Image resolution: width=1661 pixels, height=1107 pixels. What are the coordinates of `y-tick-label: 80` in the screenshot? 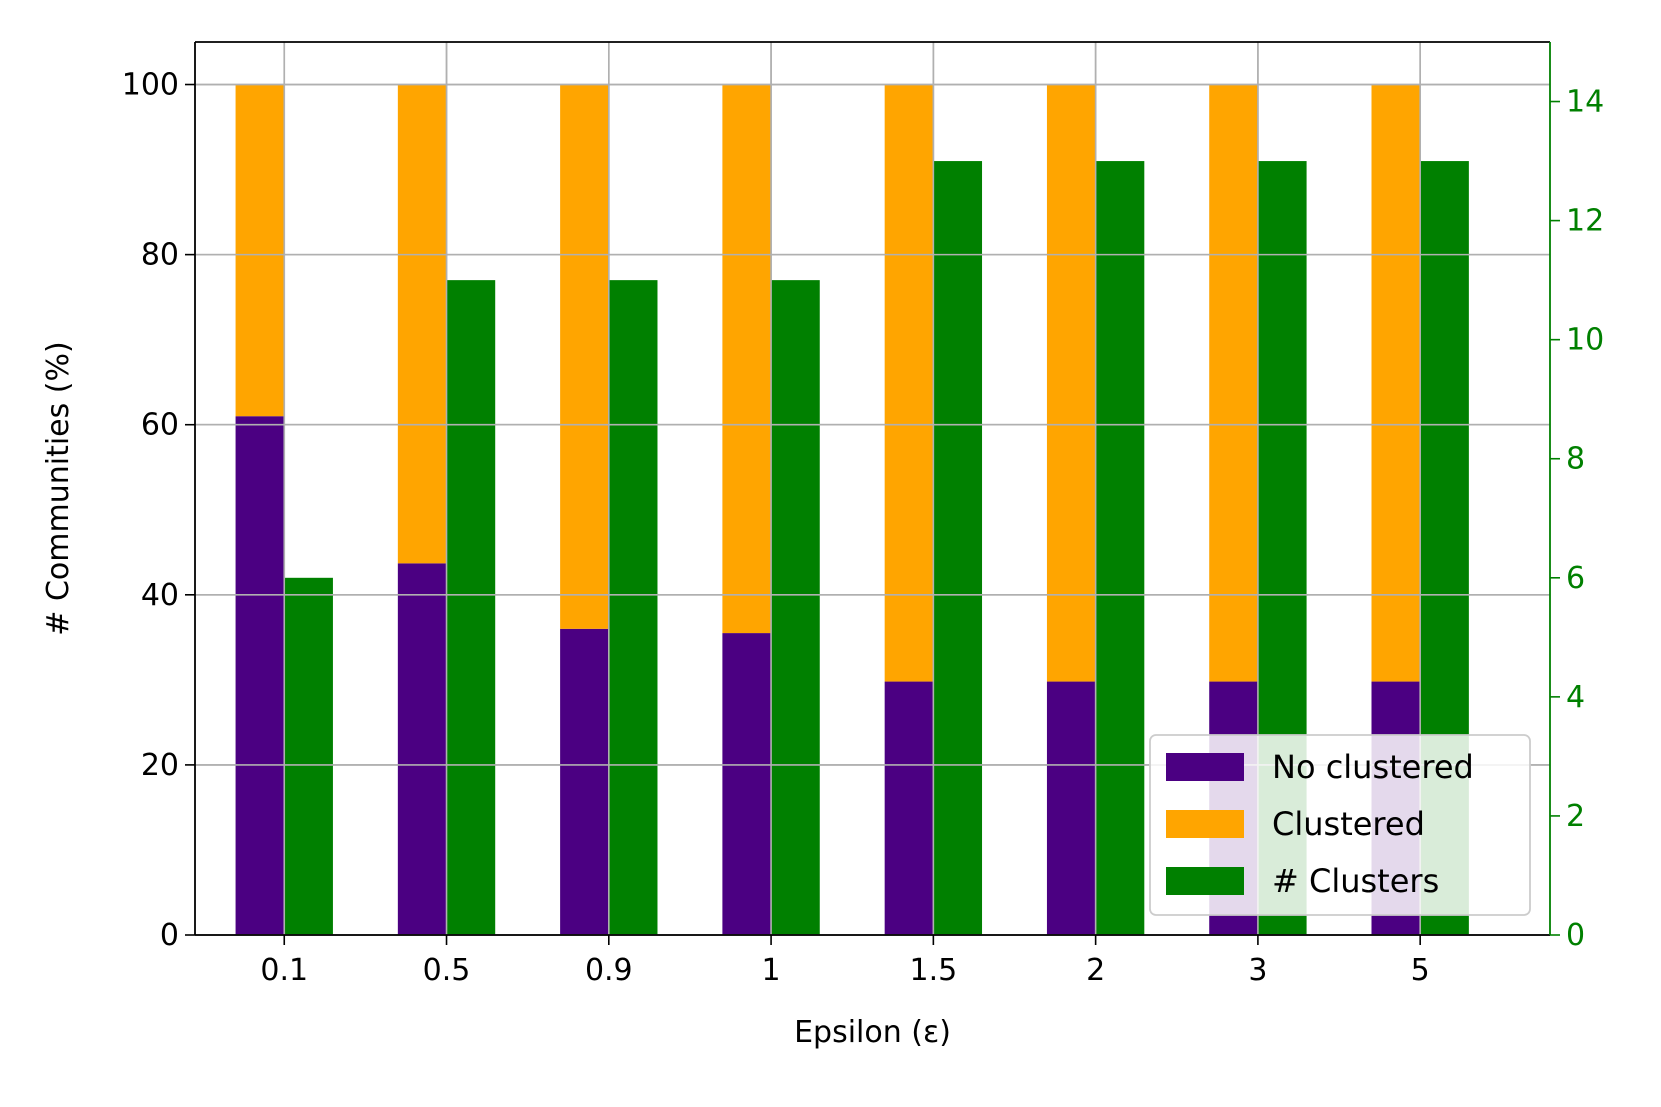 It's located at (160, 255).